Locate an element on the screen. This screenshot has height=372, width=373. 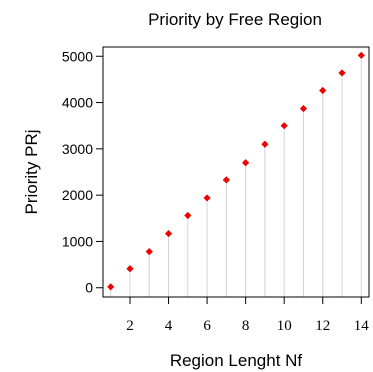
x-tick-label: 4 is located at coordinates (169, 326).